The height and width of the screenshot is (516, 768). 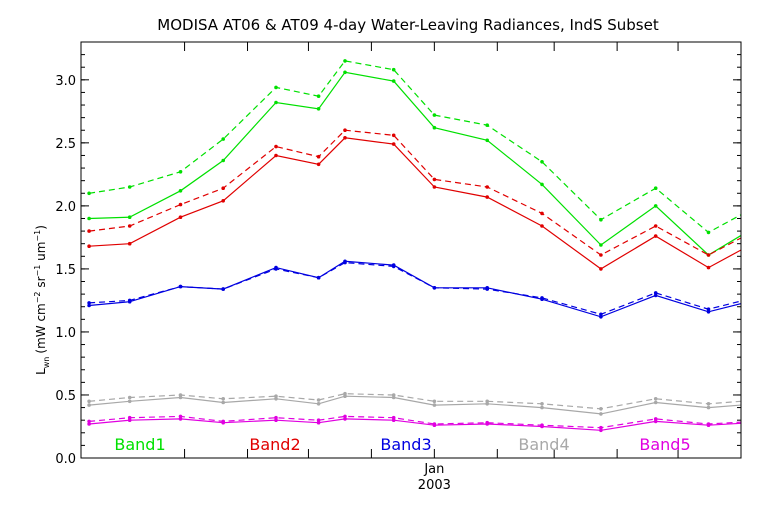 What do you see at coordinates (65, 207) in the screenshot?
I see `y-tick-label: 2.0` at bounding box center [65, 207].